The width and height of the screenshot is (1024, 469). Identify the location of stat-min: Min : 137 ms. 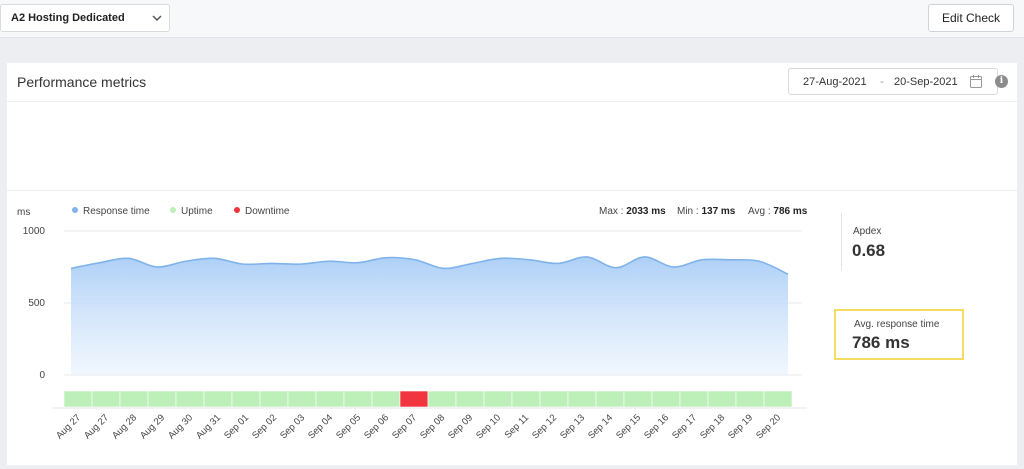
(706, 211).